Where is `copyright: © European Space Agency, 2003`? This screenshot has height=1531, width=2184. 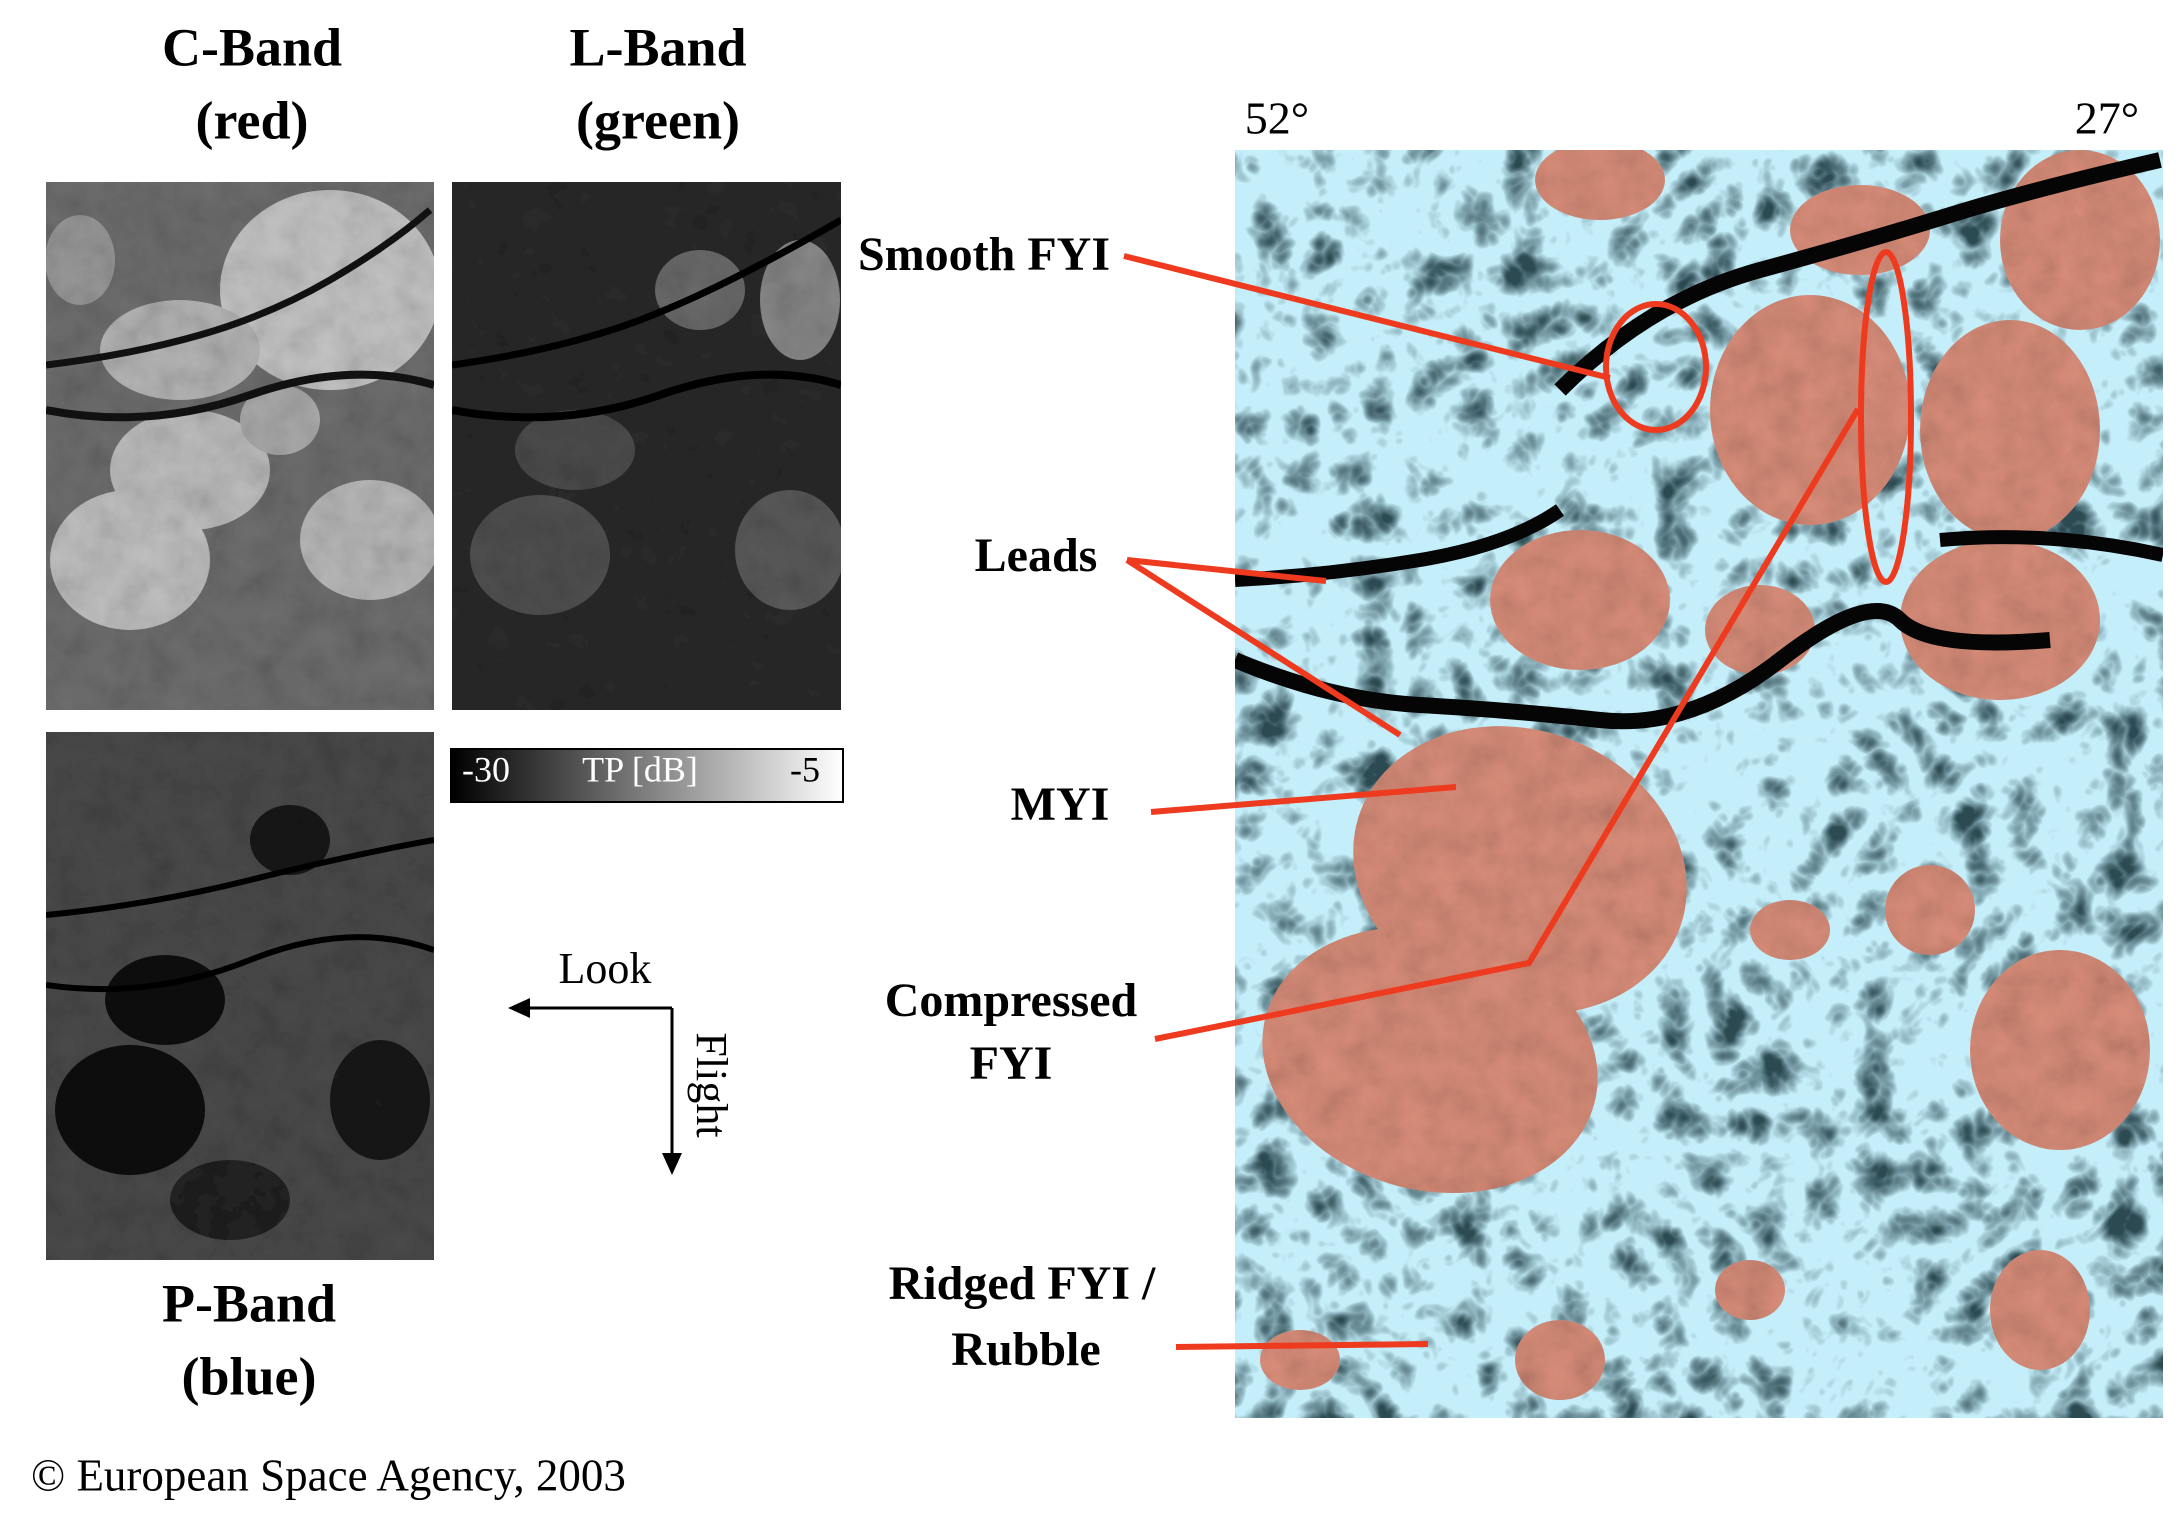 copyright: © European Space Agency, 2003 is located at coordinates (328, 1475).